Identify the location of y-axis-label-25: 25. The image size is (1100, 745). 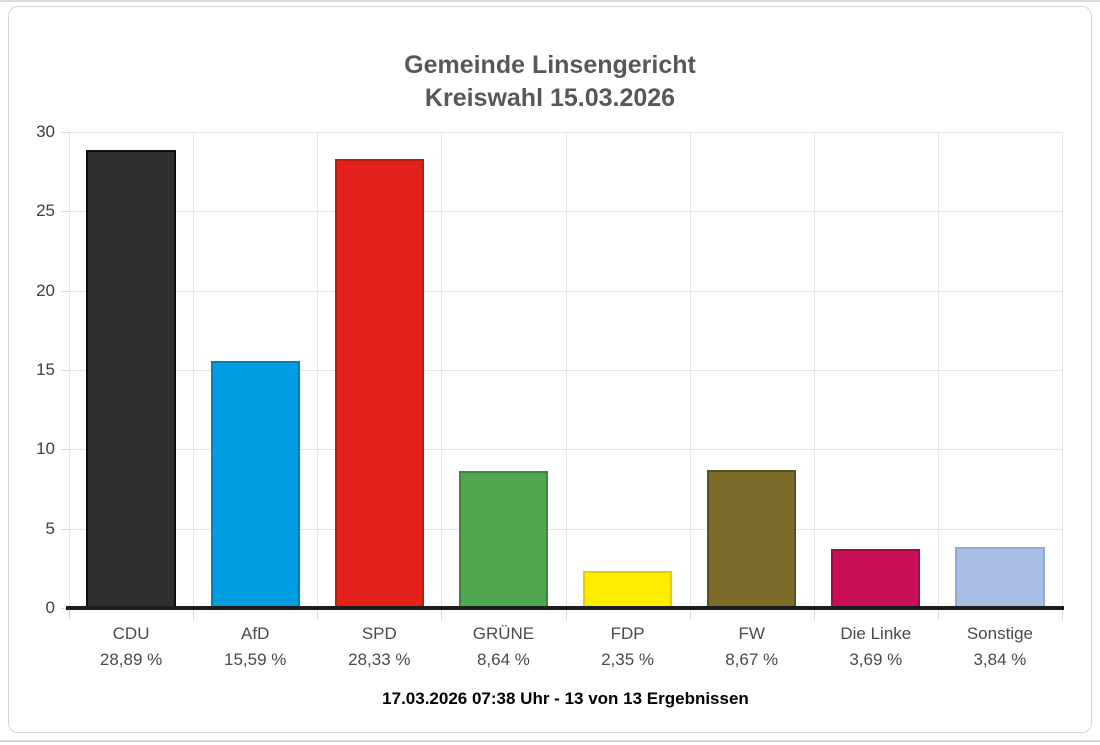
(45, 211).